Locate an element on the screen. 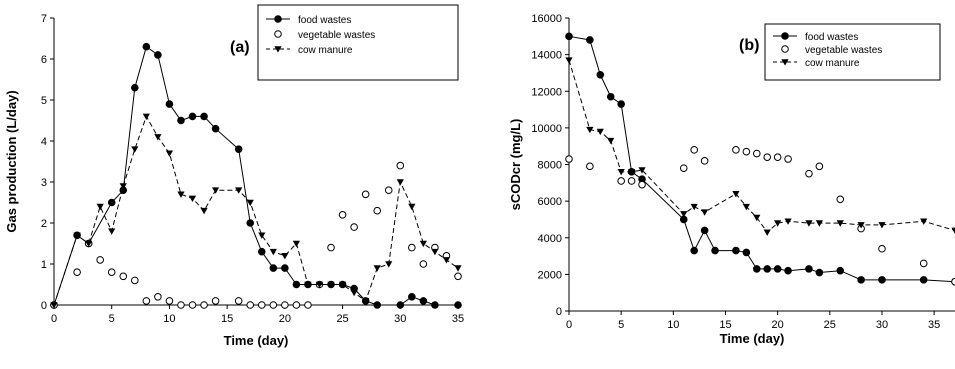 The height and width of the screenshot is (369, 955). y-tick-label: 16000 is located at coordinates (546, 19).